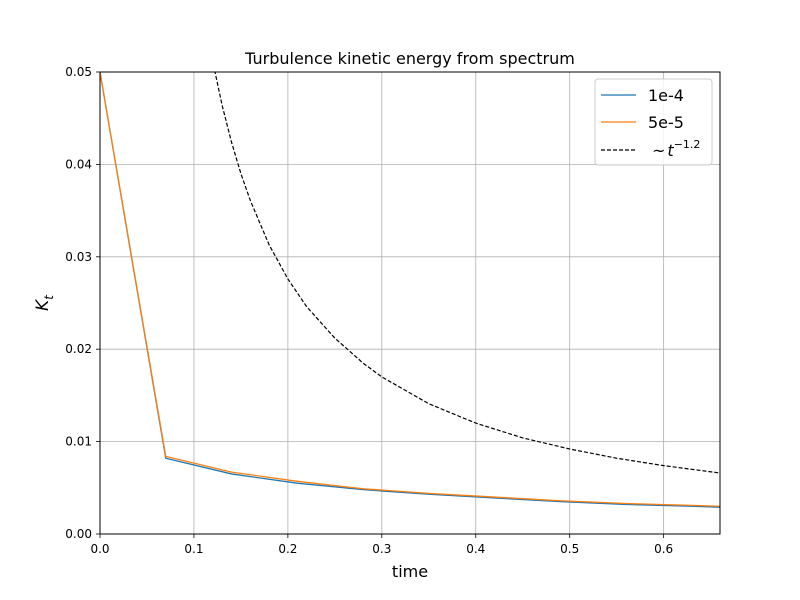 Image resolution: width=800 pixels, height=600 pixels. I want to click on y-axis-ticks: 0.00 0.01 0.02 0.03 0.04 0.05, so click(82, 303).